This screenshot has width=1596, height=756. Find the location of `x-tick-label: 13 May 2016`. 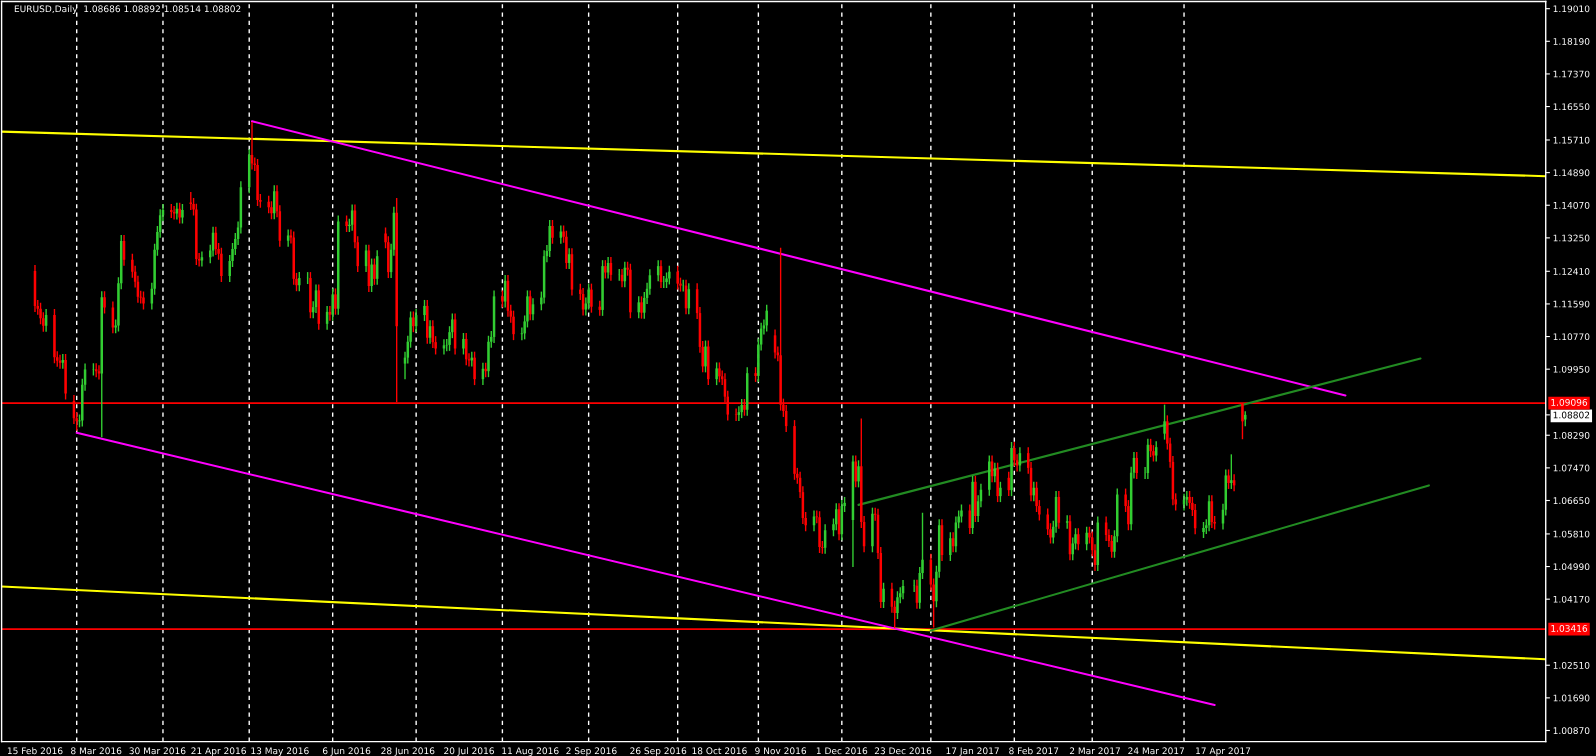

x-tick-label: 13 May 2016 is located at coordinates (280, 751).